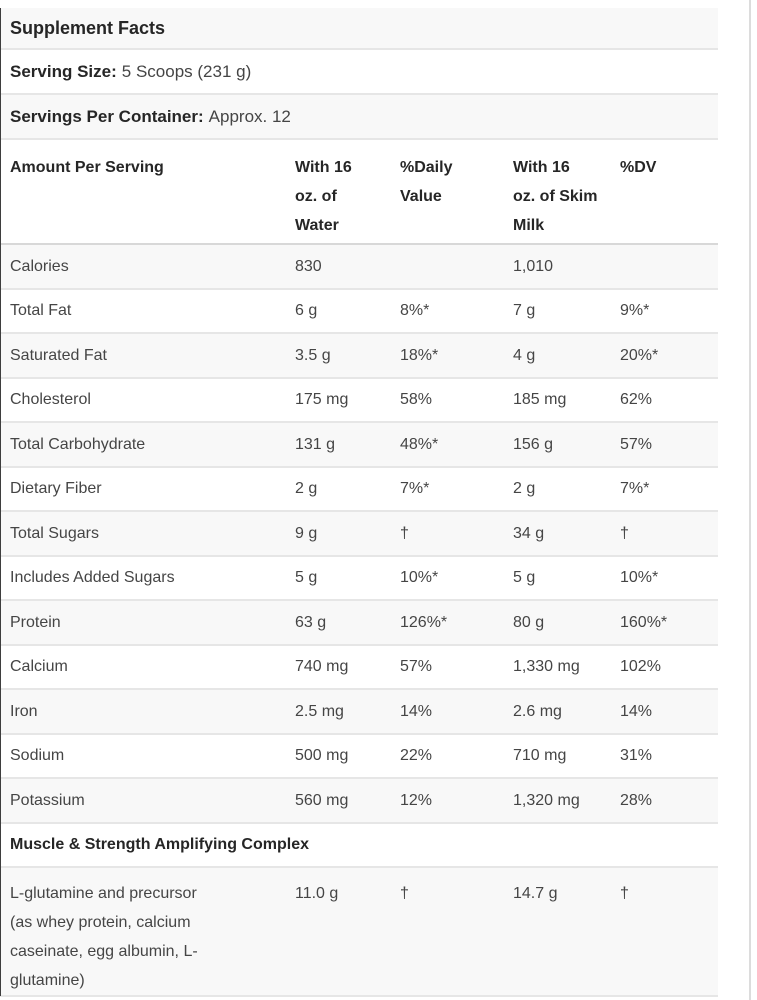 This screenshot has height=1000, width=757. What do you see at coordinates (107, 116) in the screenshot?
I see `servings-per-container-label: Servings Per Container:` at bounding box center [107, 116].